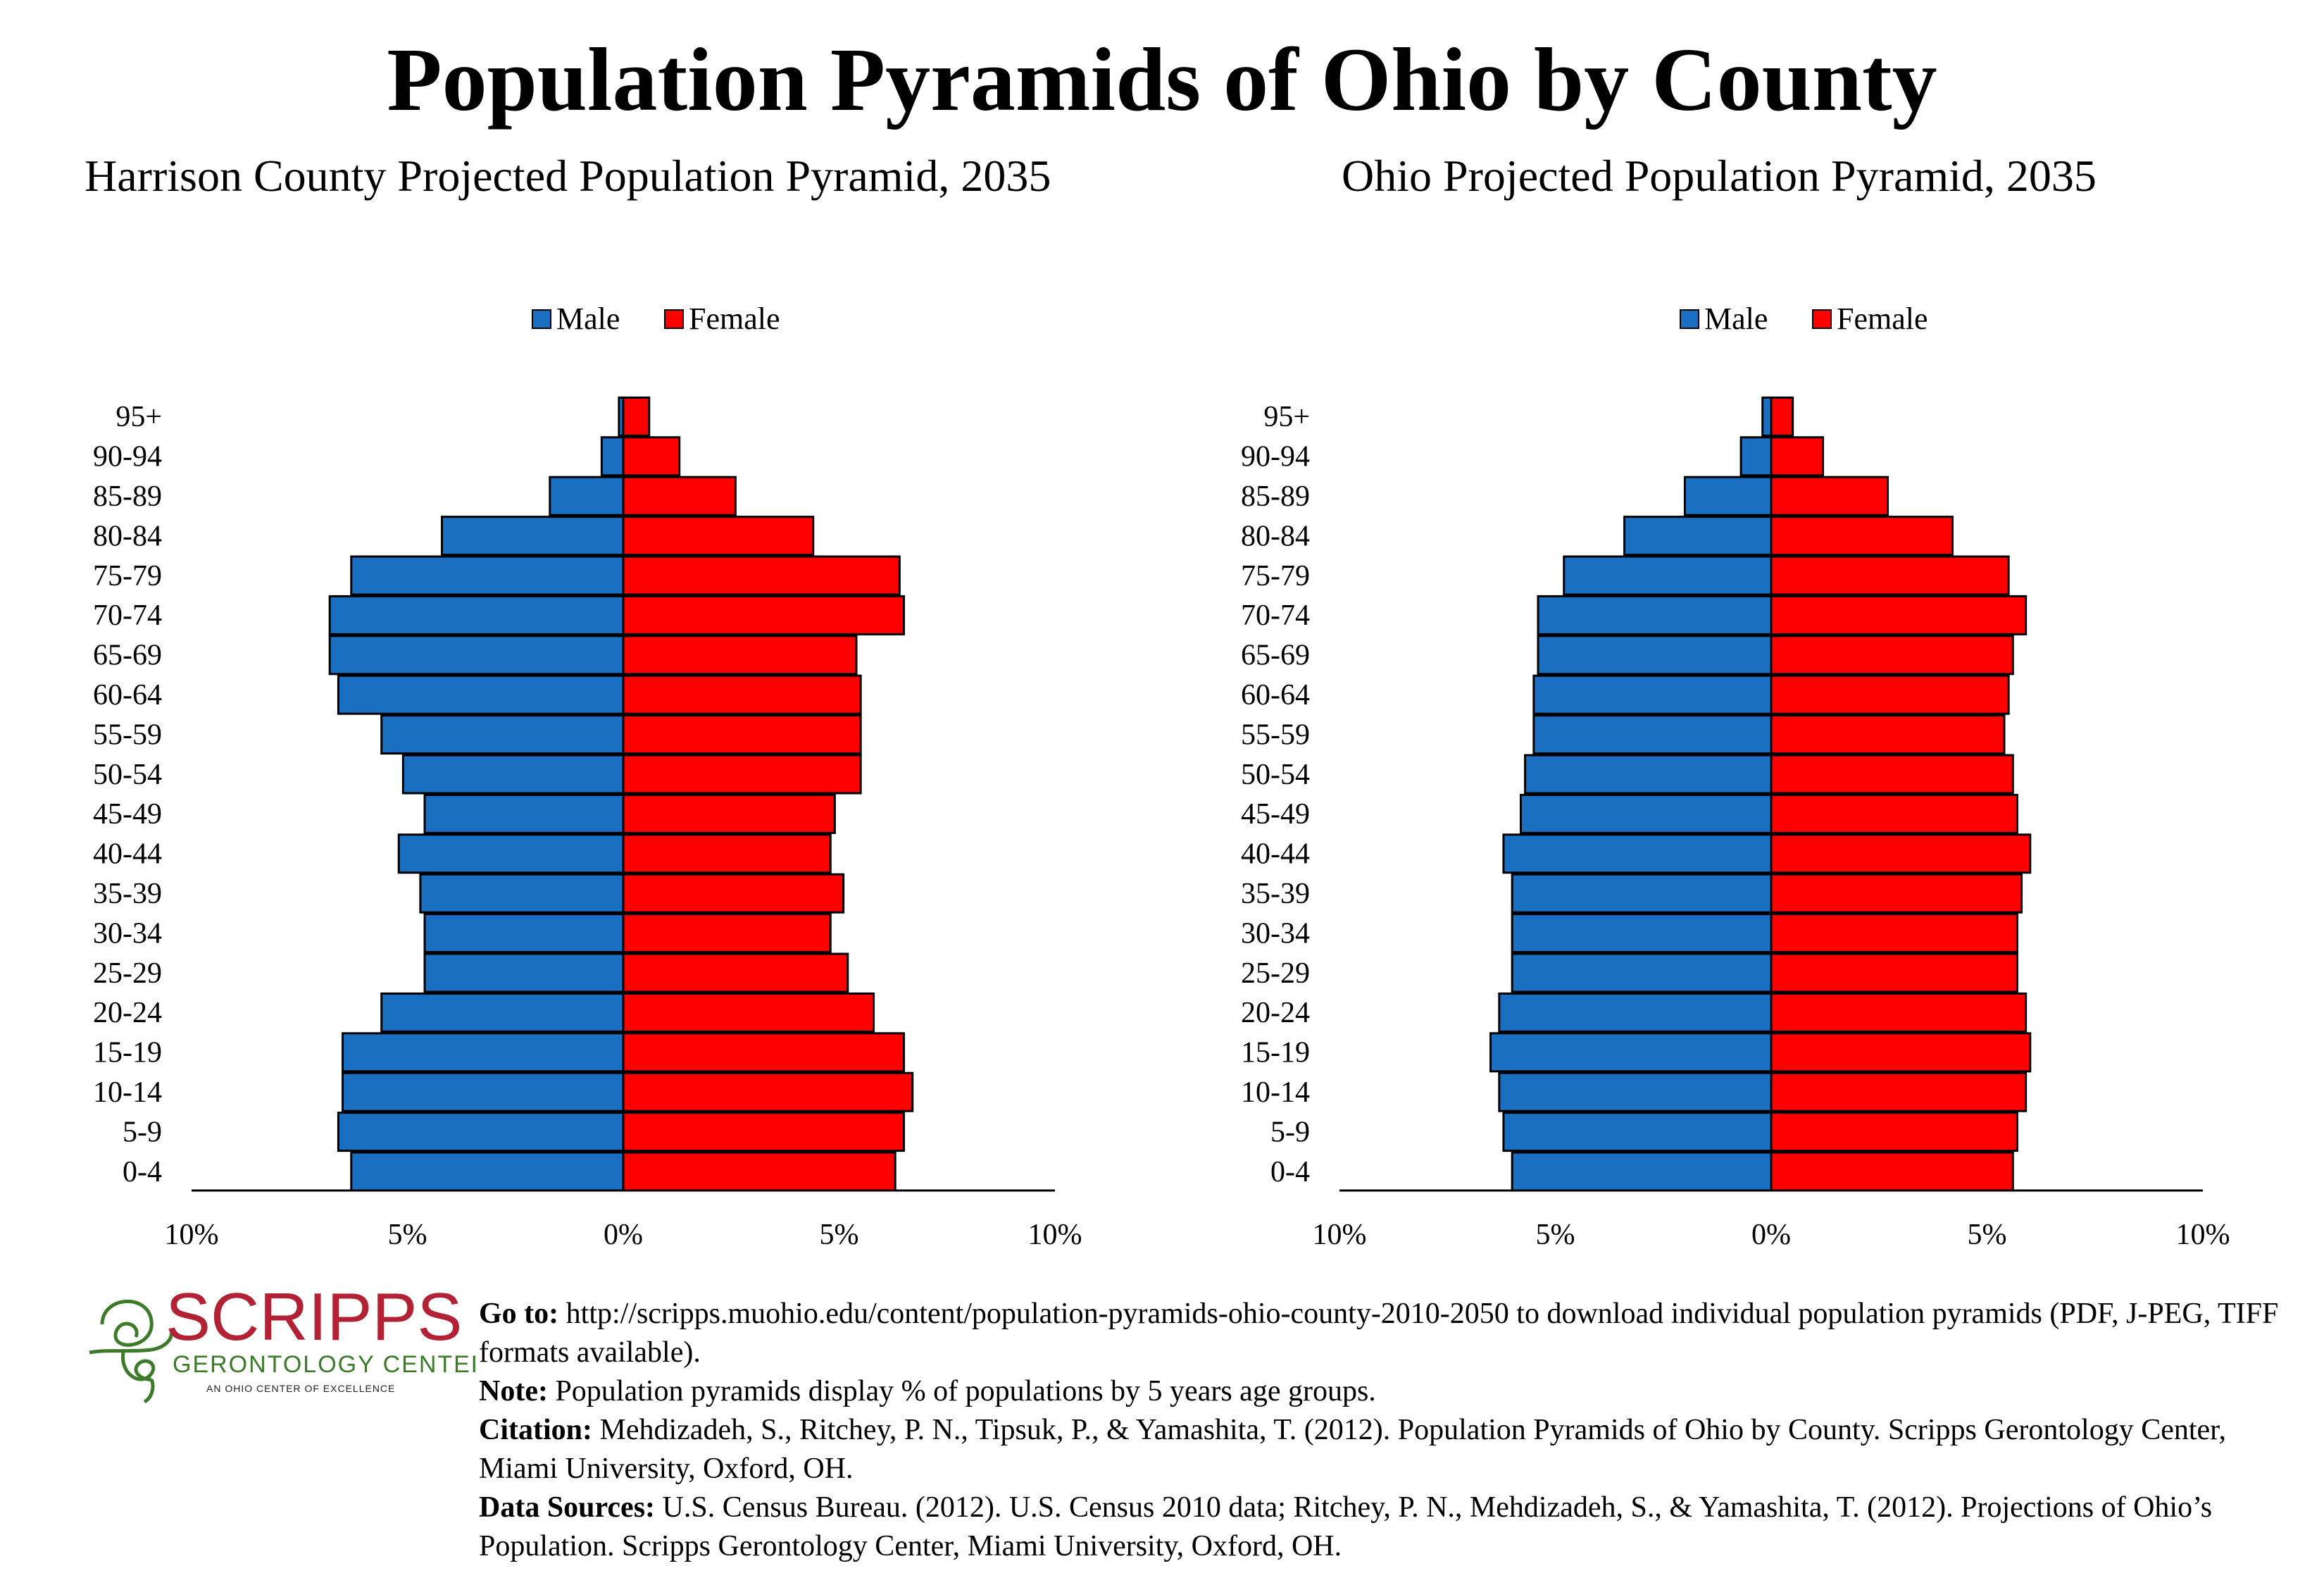 Image resolution: width=2324 pixels, height=1585 pixels. I want to click on sources-label: Data Sources:, so click(567, 1508).